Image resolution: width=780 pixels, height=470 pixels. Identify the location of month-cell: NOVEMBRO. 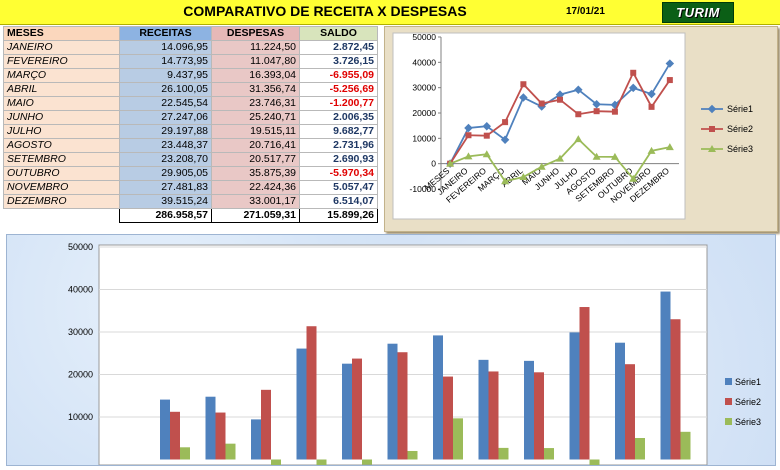
(61, 187).